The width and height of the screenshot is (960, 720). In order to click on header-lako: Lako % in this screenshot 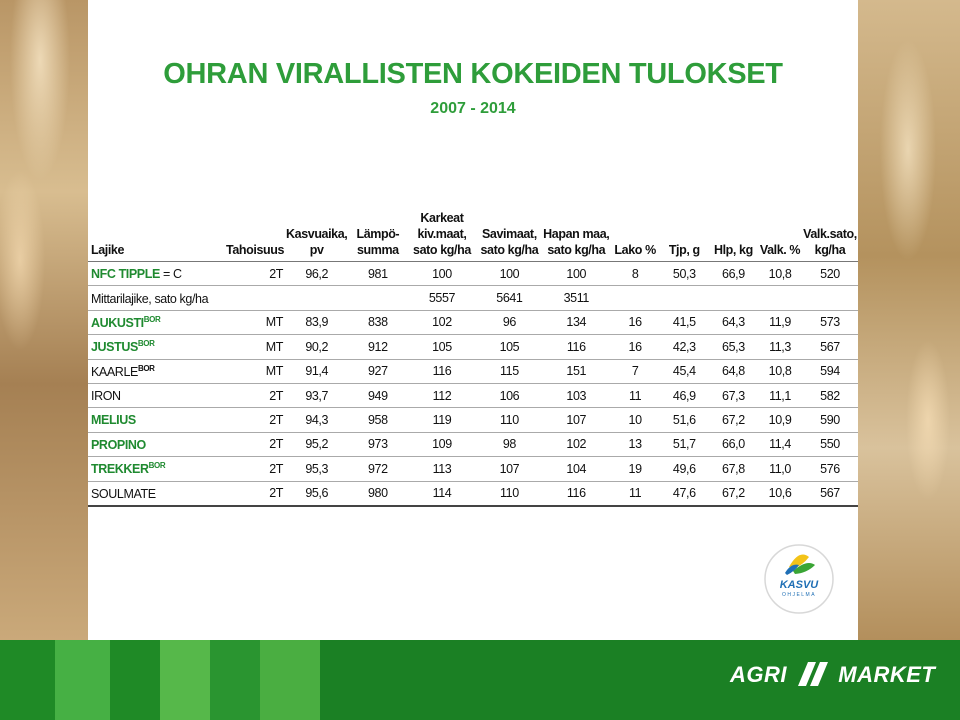, I will do `click(635, 236)`.